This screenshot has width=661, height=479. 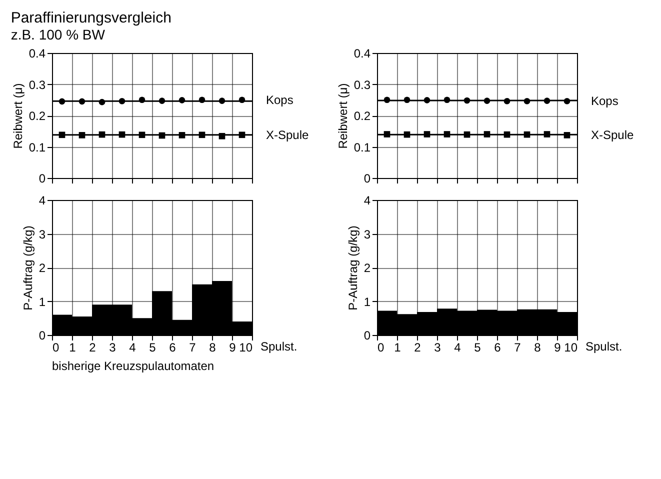 I want to click on text: bisherige Kreuzspulautomaten, so click(x=133, y=366).